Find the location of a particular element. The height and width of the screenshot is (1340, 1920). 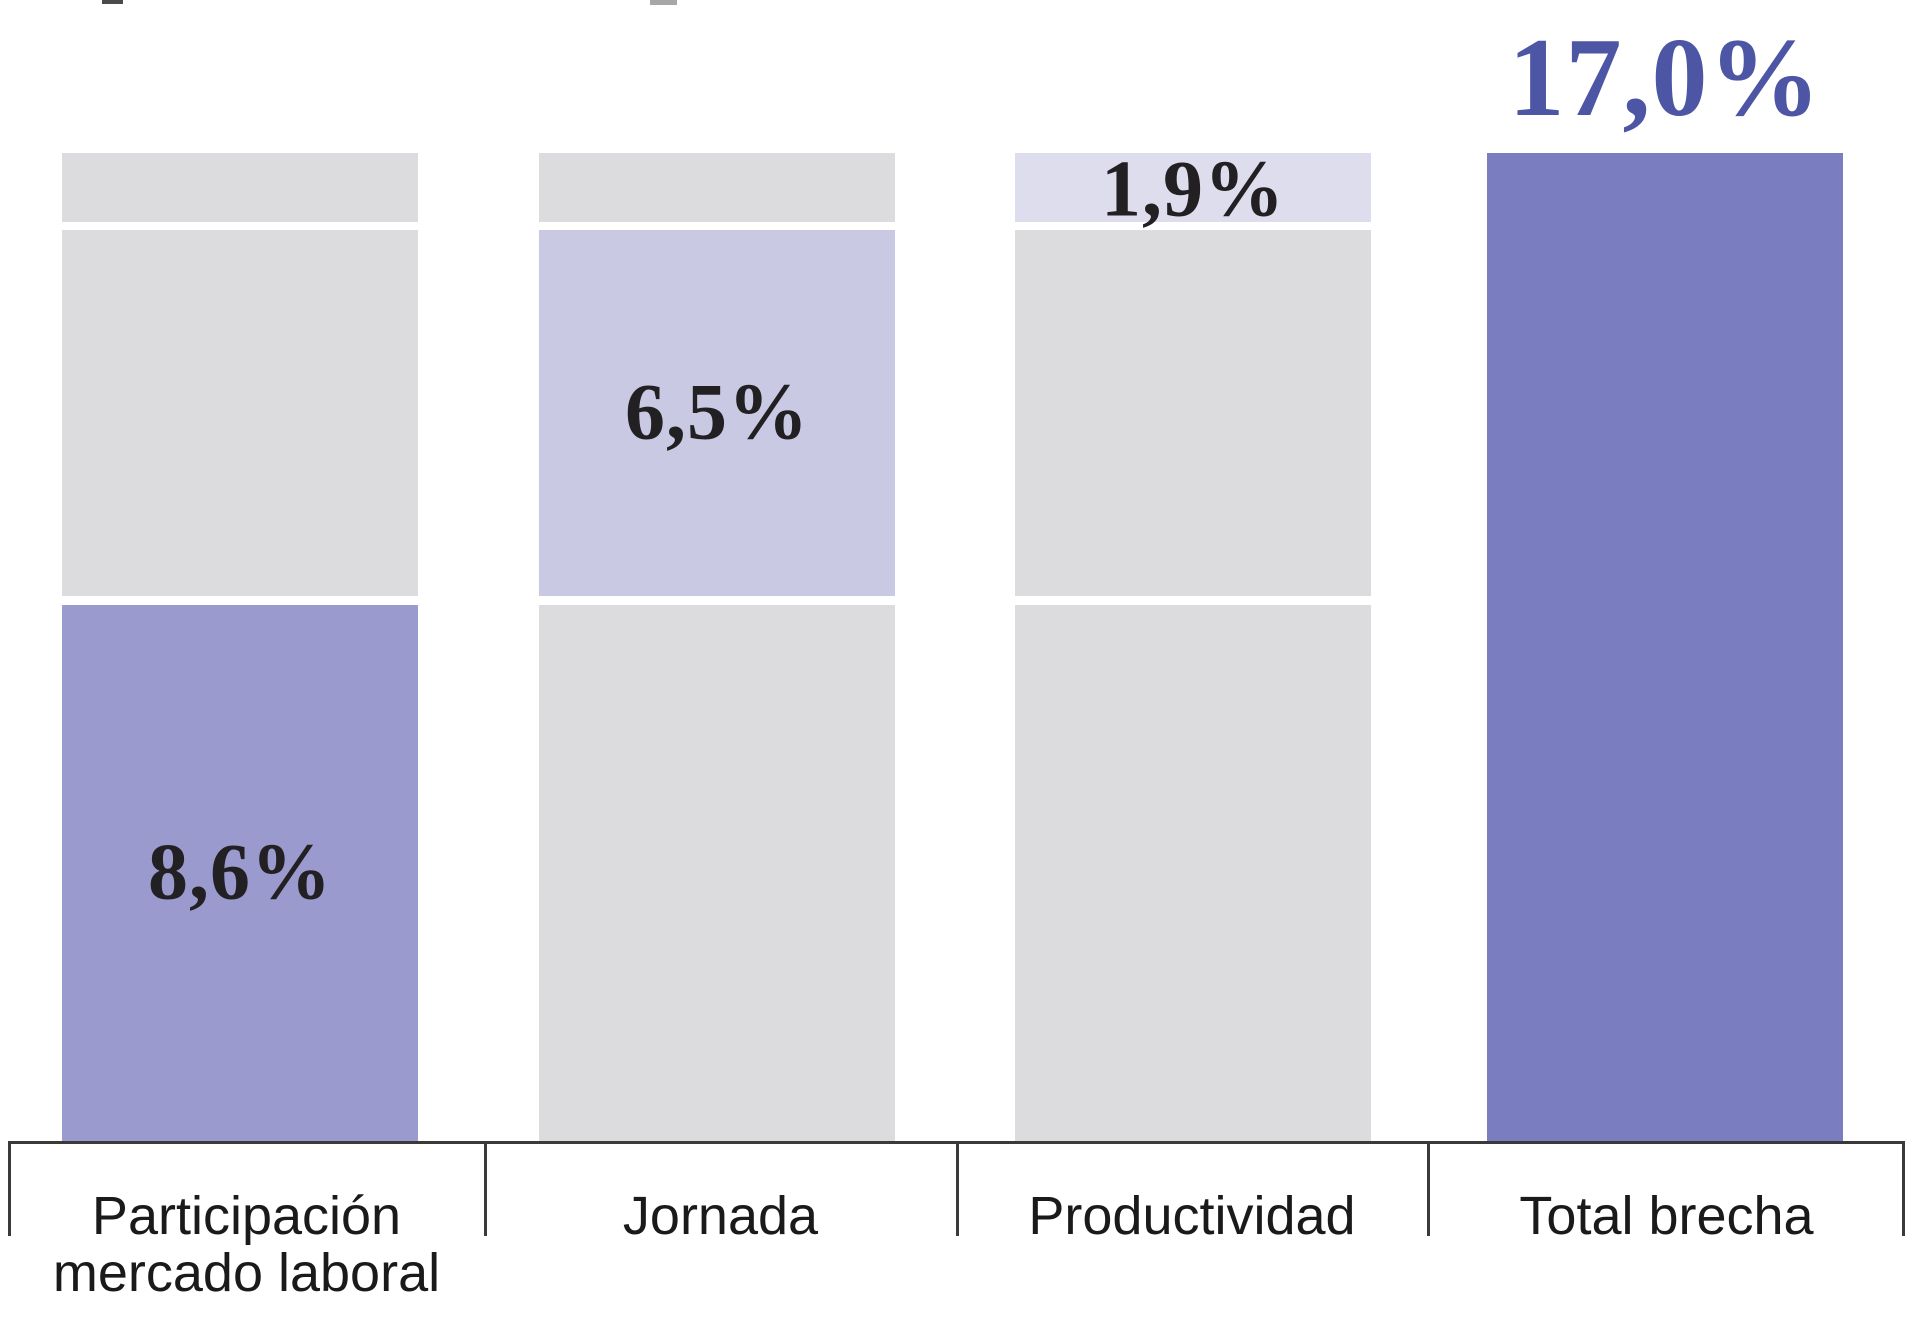

bar-productividad: 1,9% is located at coordinates (1193, 643).